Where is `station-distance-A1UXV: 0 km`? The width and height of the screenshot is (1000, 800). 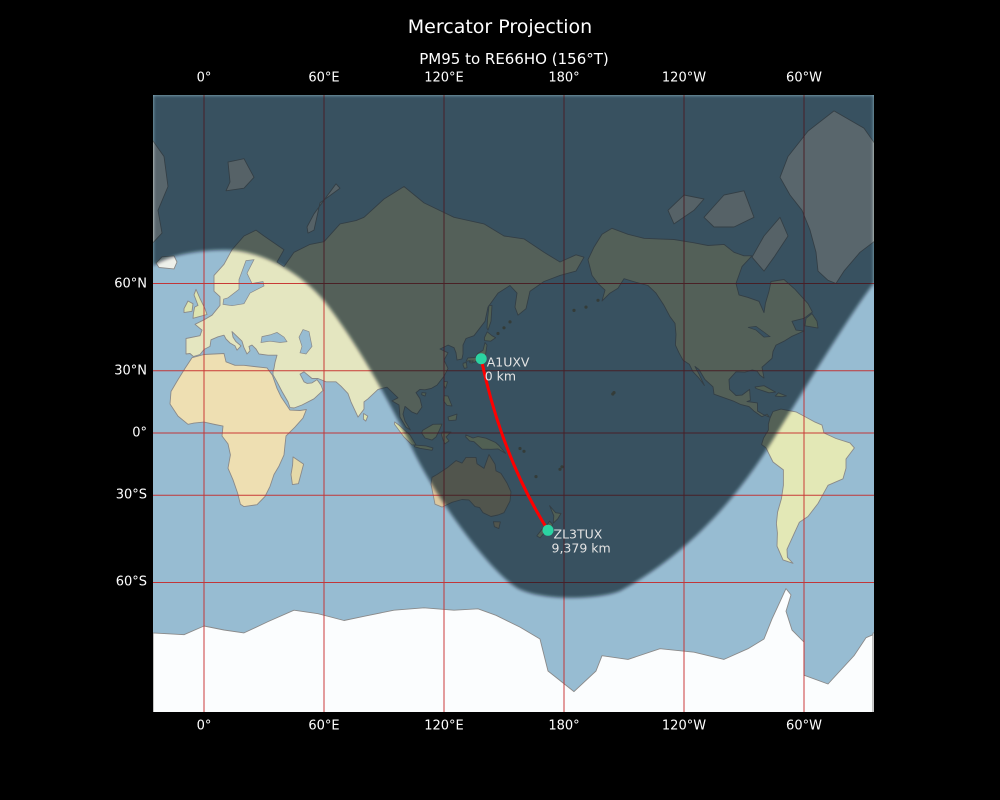 station-distance-A1UXV: 0 km is located at coordinates (500, 376).